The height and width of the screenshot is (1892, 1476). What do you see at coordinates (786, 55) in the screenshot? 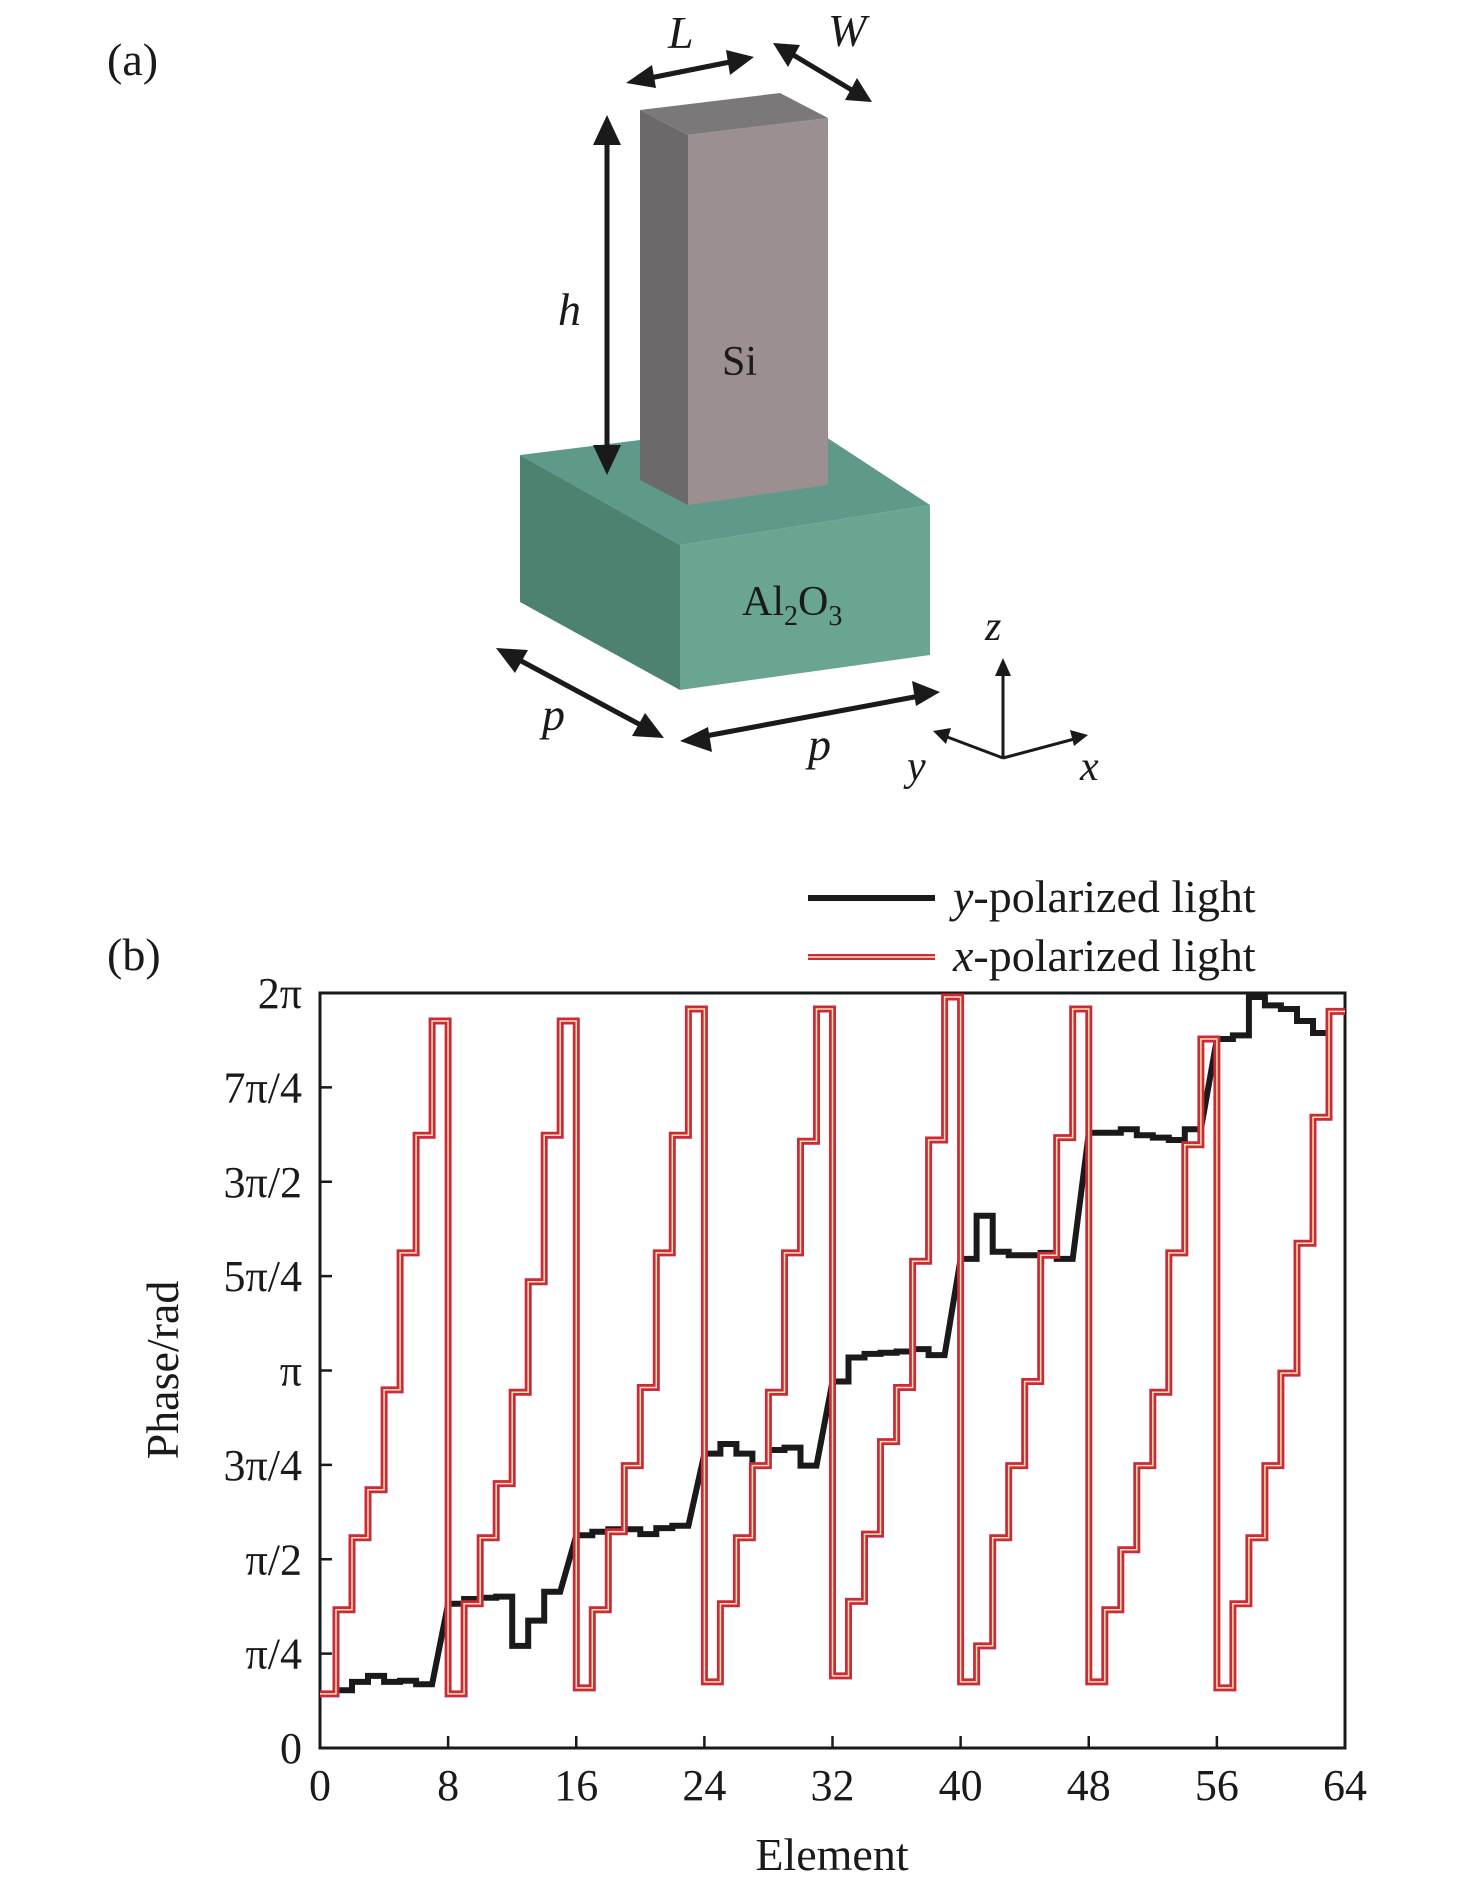
I see `arrowhead-W-top` at bounding box center [786, 55].